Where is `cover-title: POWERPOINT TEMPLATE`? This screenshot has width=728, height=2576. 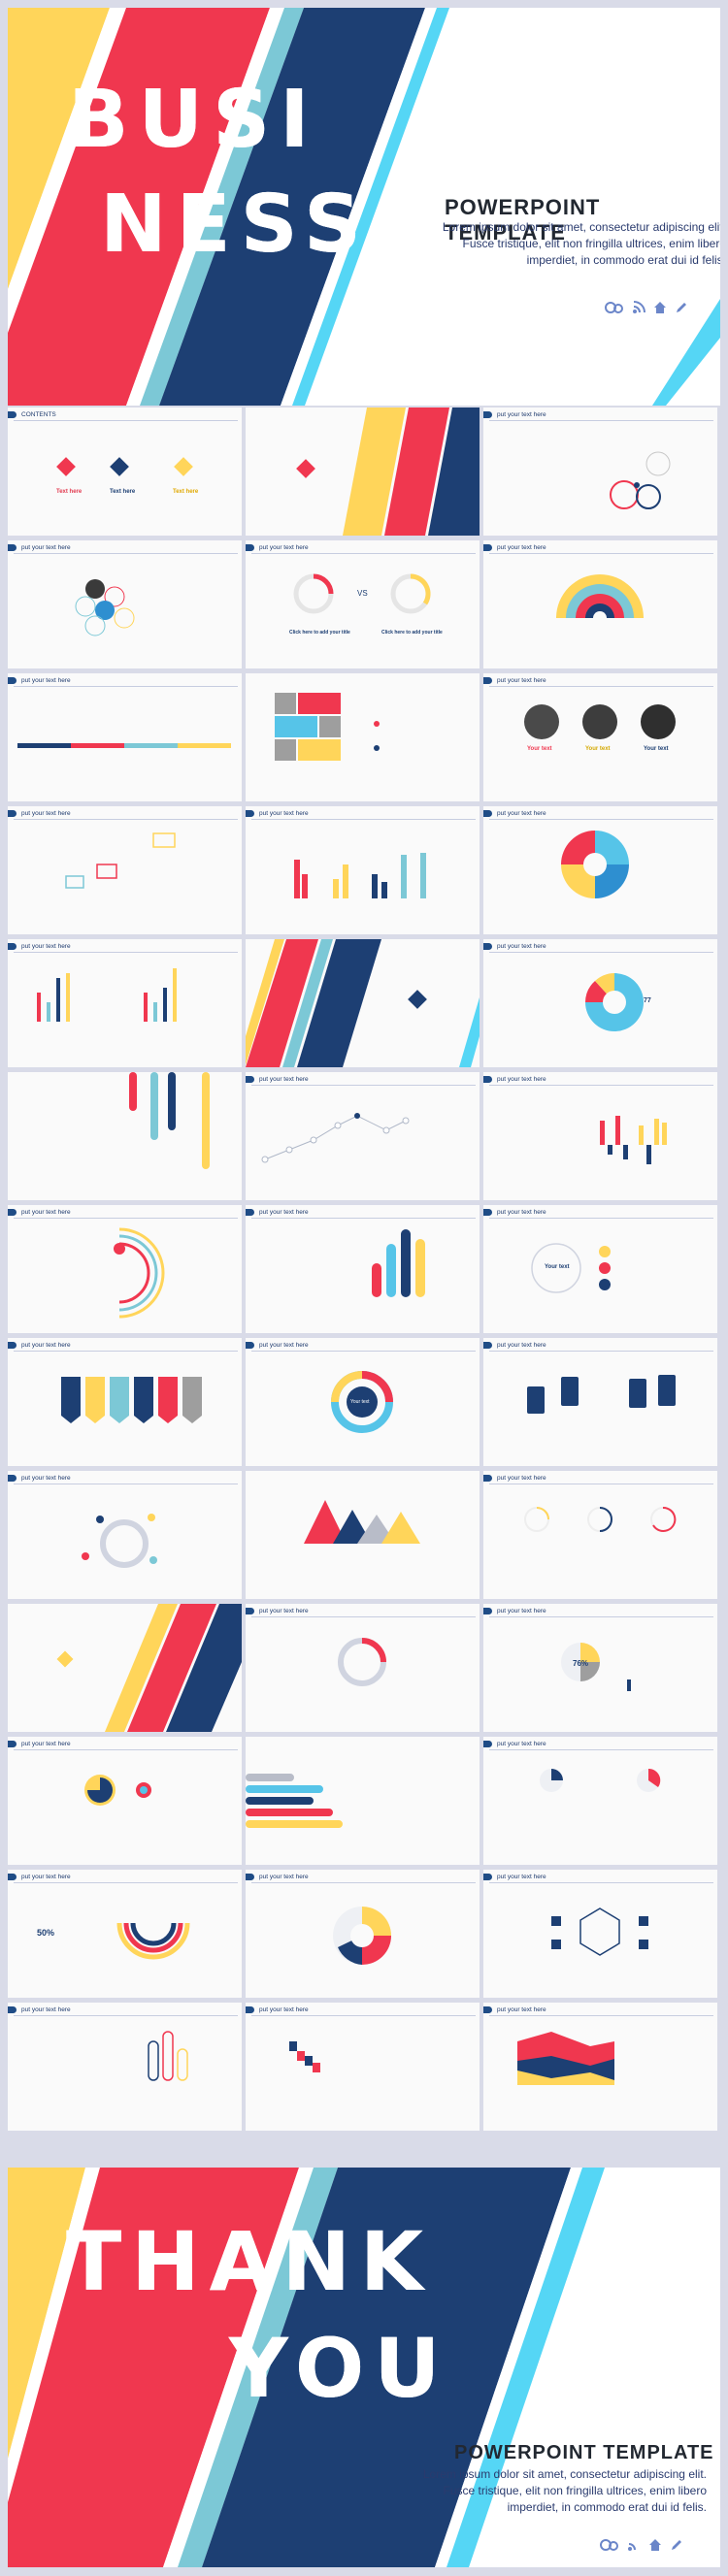
cover-title: POWERPOINT TEMPLATE is located at coordinates (523, 220).